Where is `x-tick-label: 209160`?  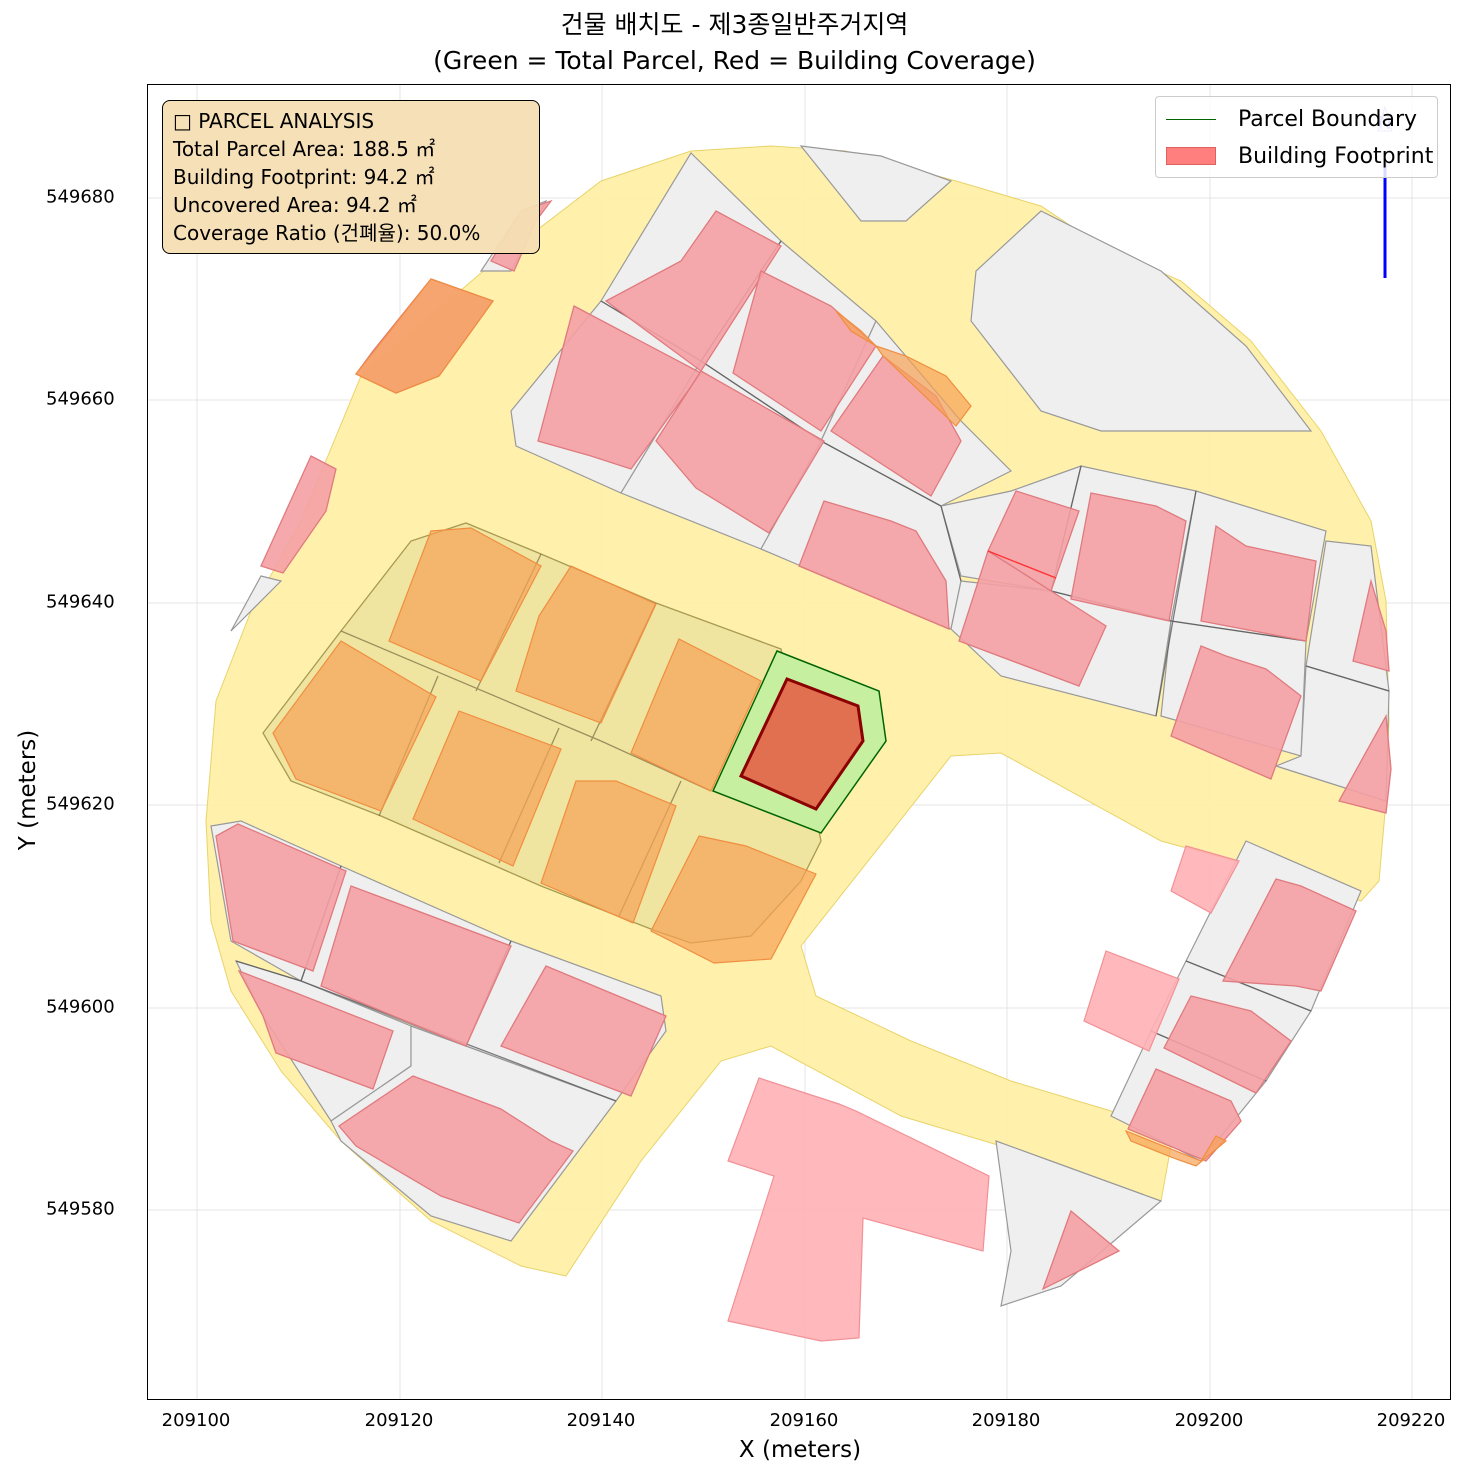
x-tick-label: 209160 is located at coordinates (804, 1420).